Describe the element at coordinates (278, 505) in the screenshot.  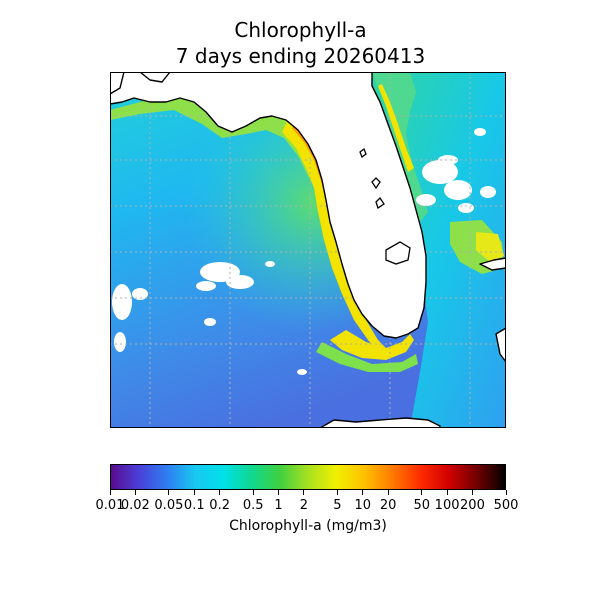
I see `colorbar-tick-label: 1` at that location.